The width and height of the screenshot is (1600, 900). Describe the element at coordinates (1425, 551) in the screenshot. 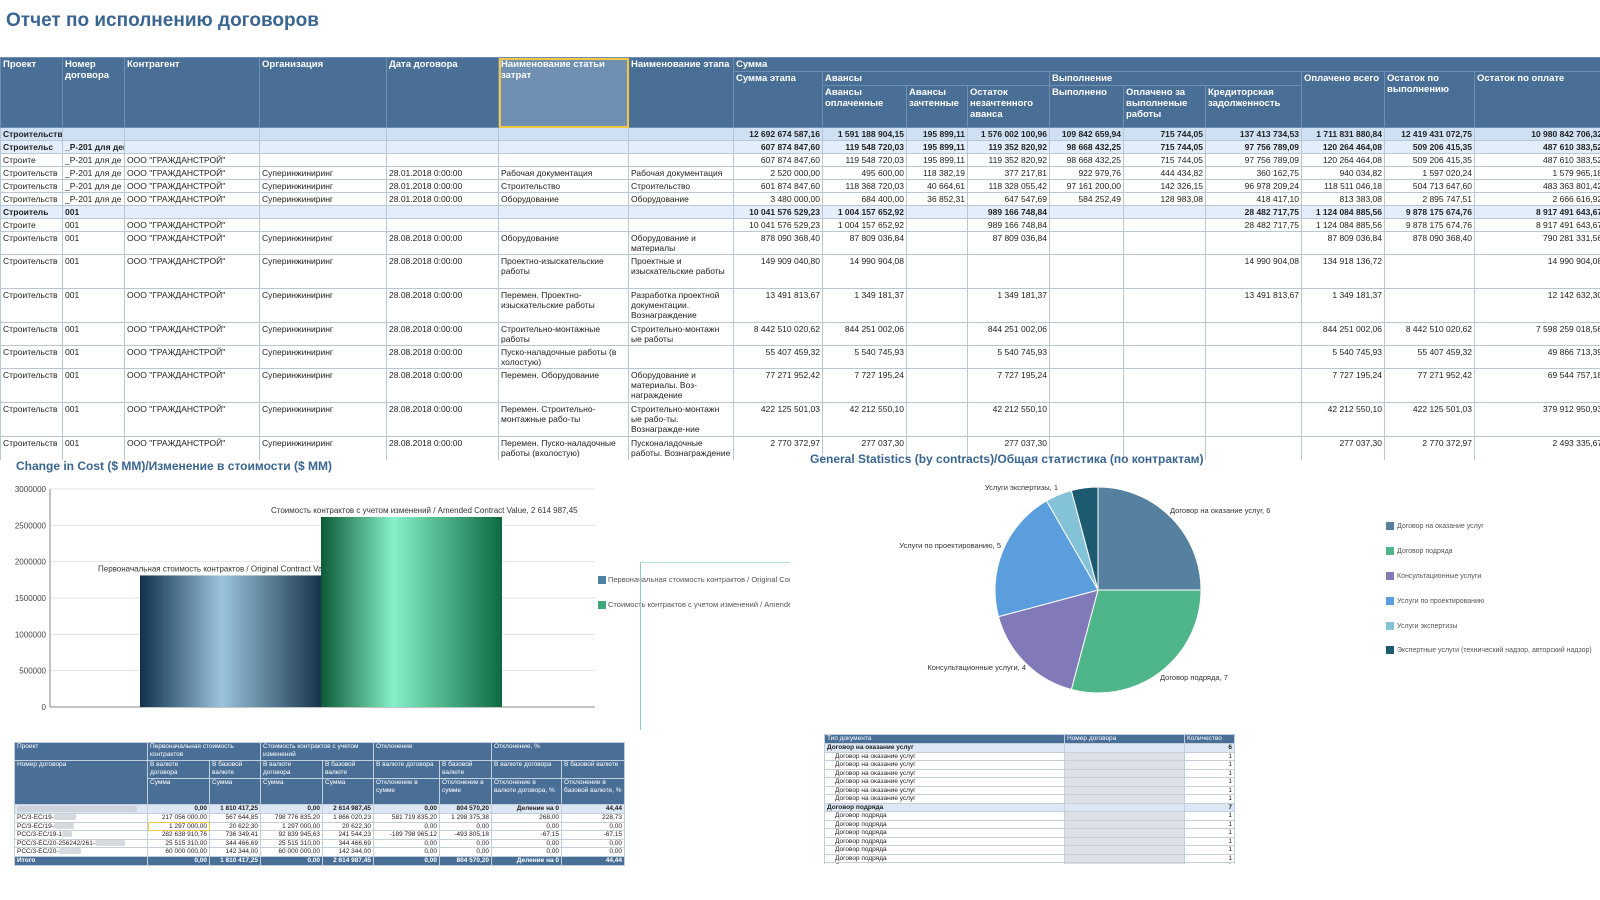

I see `legend-label: Договор подряда` at that location.